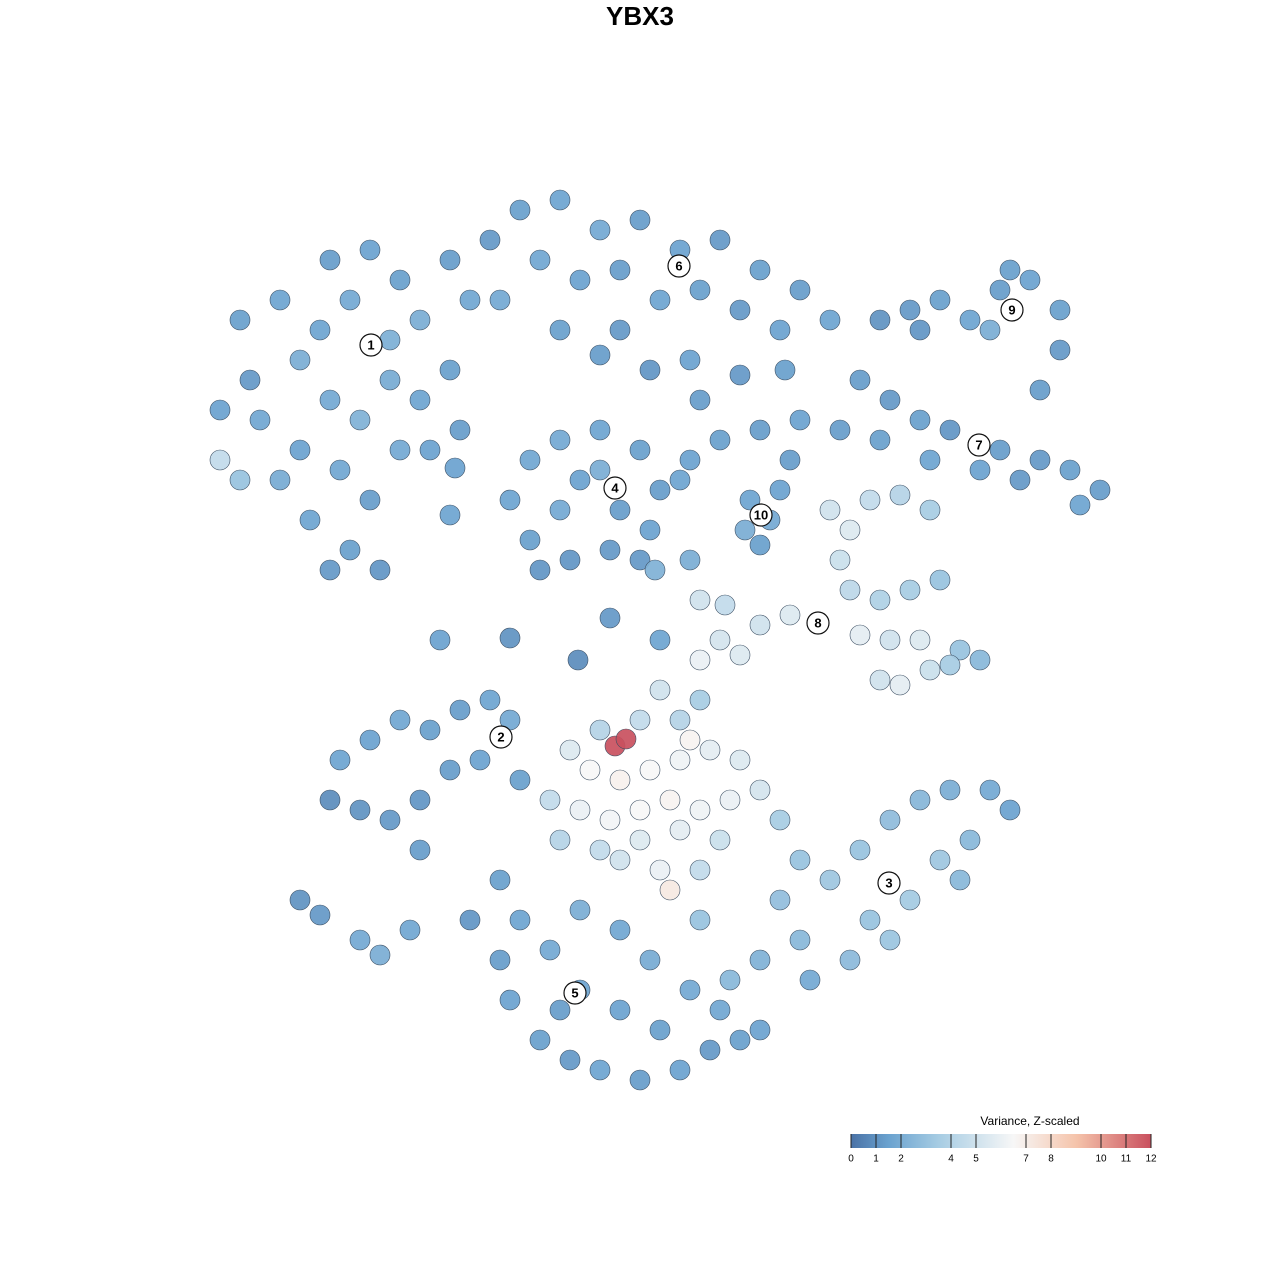 This screenshot has height=1285, width=1280. I want to click on chart-title: YBX3, so click(640, 16).